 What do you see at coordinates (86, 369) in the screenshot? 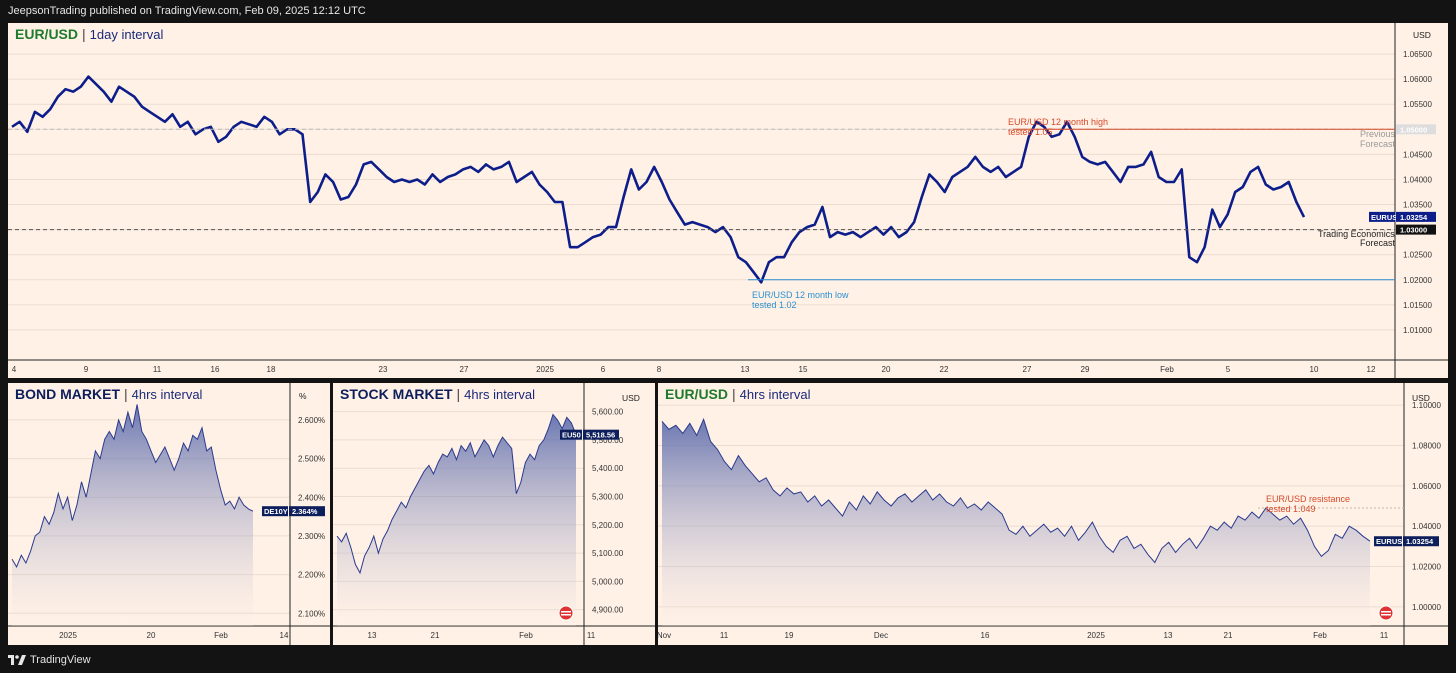
I see `x-tick-label: 9` at bounding box center [86, 369].